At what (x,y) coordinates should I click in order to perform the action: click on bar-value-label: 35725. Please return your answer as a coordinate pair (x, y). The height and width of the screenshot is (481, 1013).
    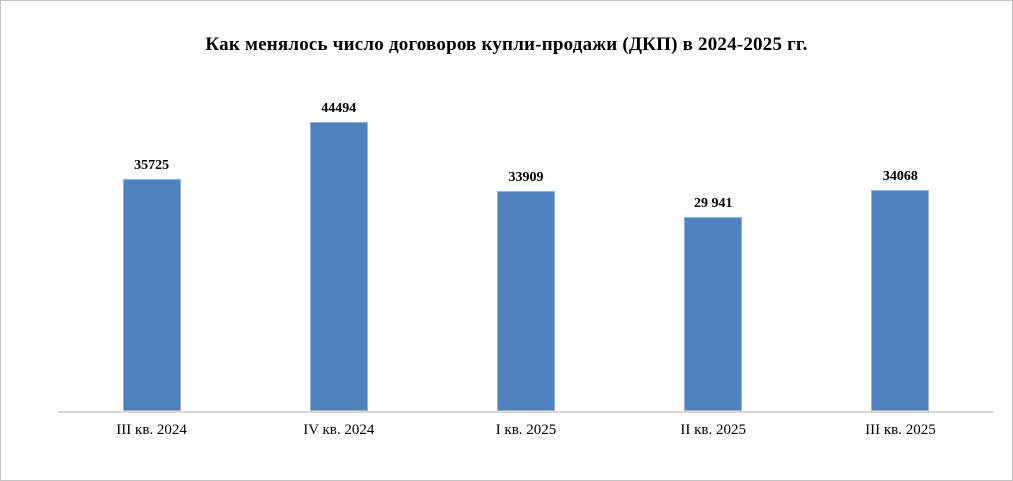
    Looking at the image, I should click on (152, 165).